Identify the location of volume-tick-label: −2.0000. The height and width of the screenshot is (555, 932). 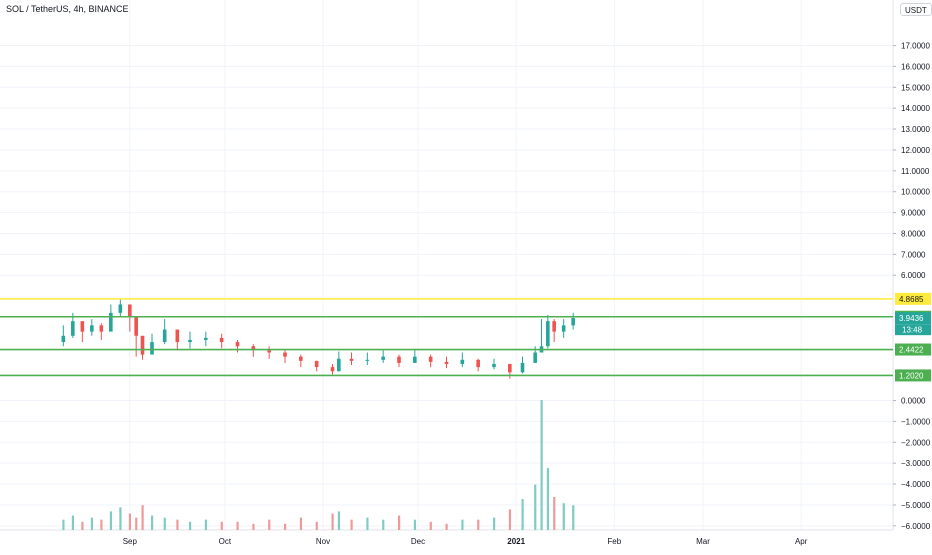
(916, 442).